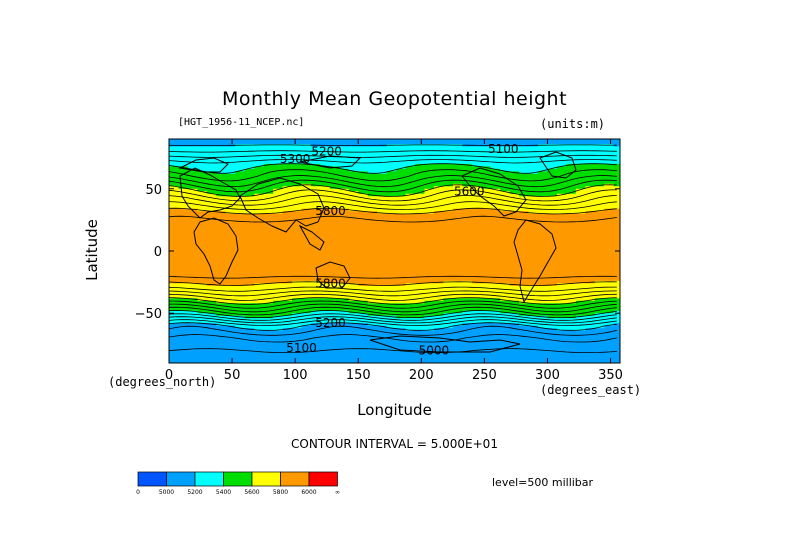  What do you see at coordinates (223, 492) in the screenshot?
I see `colorbar-label: 5400` at bounding box center [223, 492].